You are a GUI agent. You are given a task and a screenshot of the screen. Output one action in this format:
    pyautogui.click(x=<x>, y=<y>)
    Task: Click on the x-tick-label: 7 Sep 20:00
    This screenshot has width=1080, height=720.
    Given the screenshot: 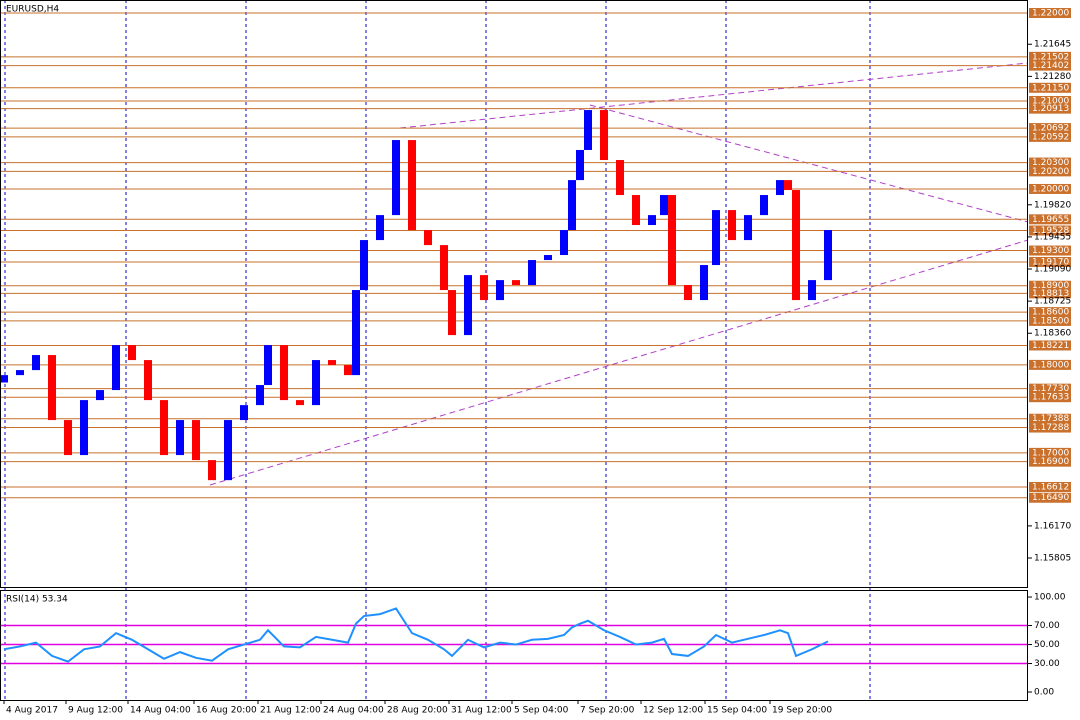 What is the action you would take?
    pyautogui.click(x=607, y=711)
    